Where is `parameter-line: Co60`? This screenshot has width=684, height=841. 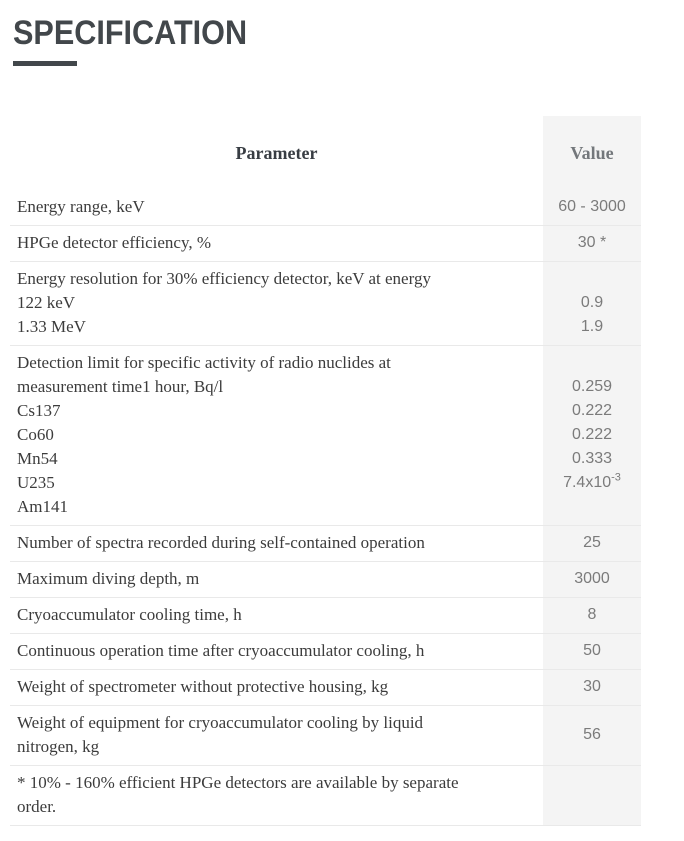
parameter-line: Co60 is located at coordinates (35, 434).